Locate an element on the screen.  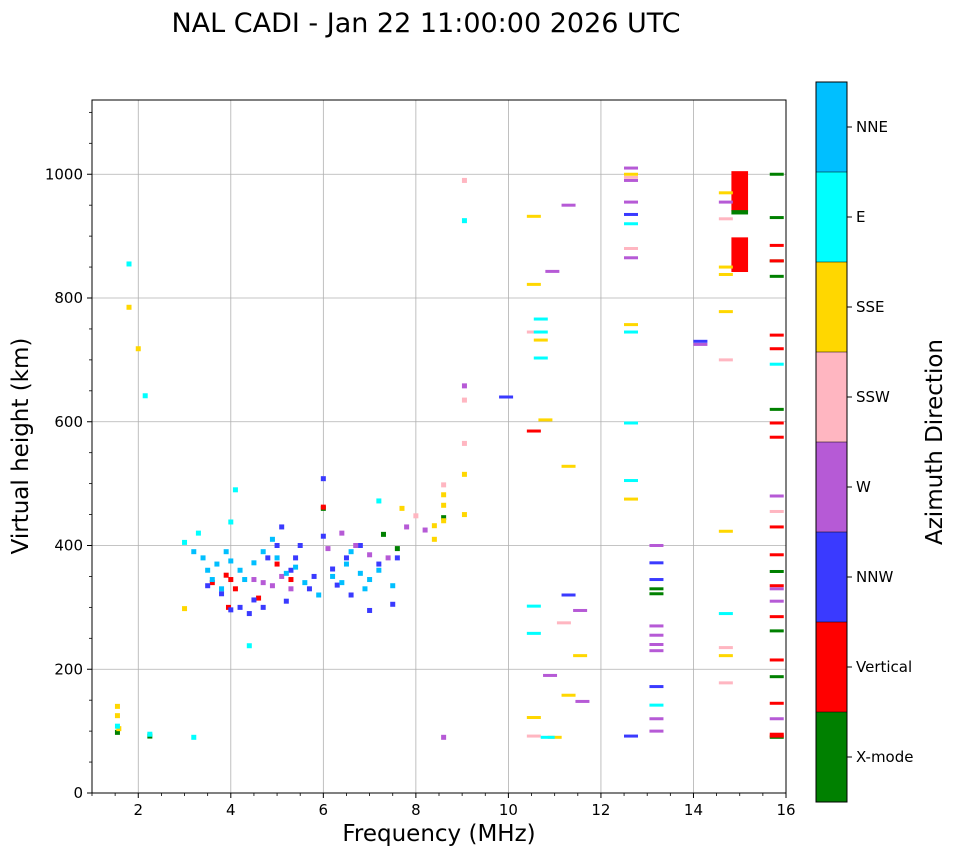
colorbar-label: W is located at coordinates (863, 487).